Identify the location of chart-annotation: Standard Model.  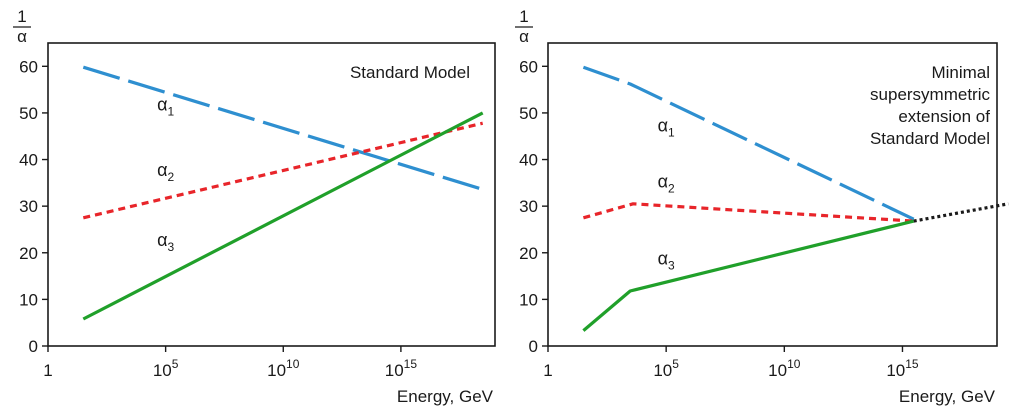
(410, 72).